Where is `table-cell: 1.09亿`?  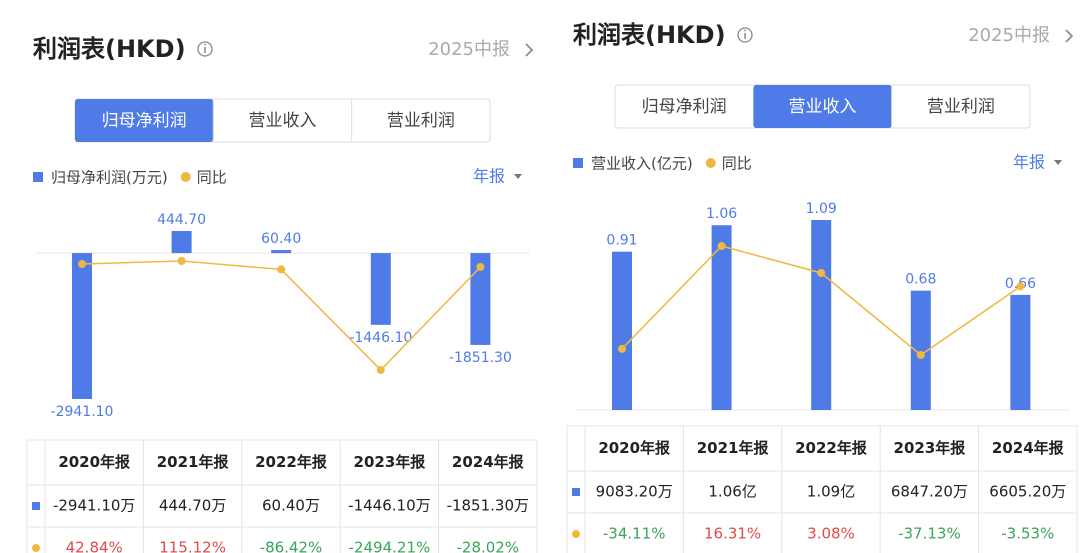 table-cell: 1.09亿 is located at coordinates (831, 492).